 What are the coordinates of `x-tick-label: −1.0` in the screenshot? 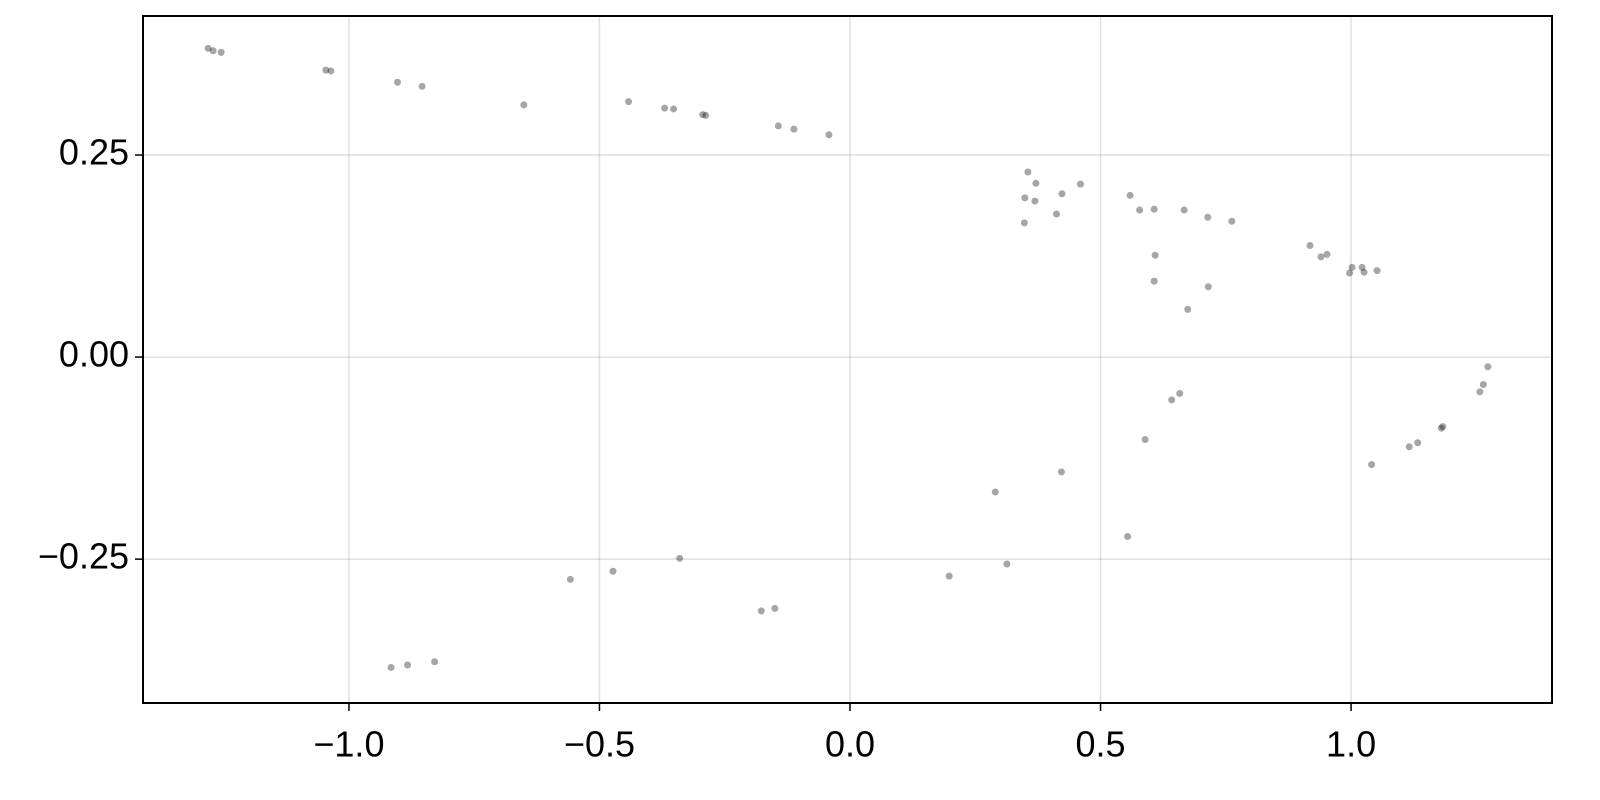 It's located at (348, 744).